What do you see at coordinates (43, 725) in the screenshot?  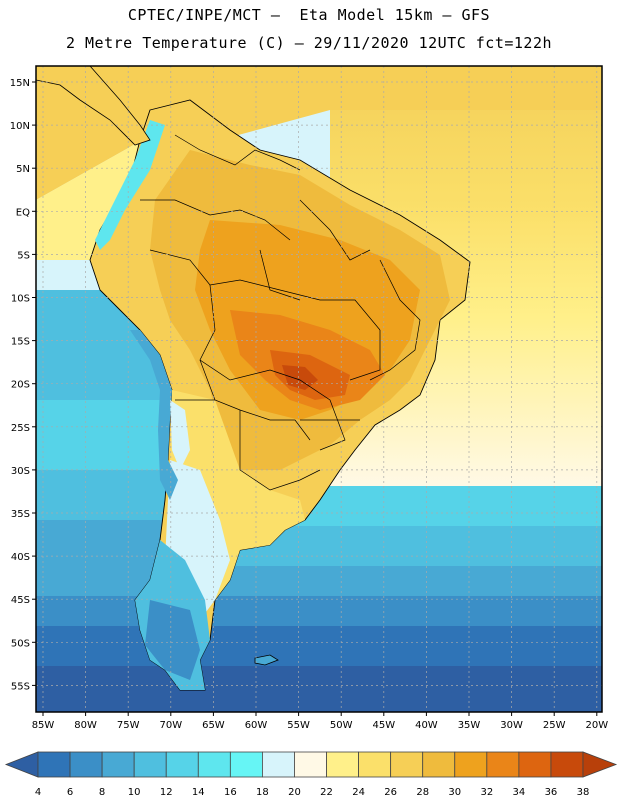 I see `lon-label: 85W` at bounding box center [43, 725].